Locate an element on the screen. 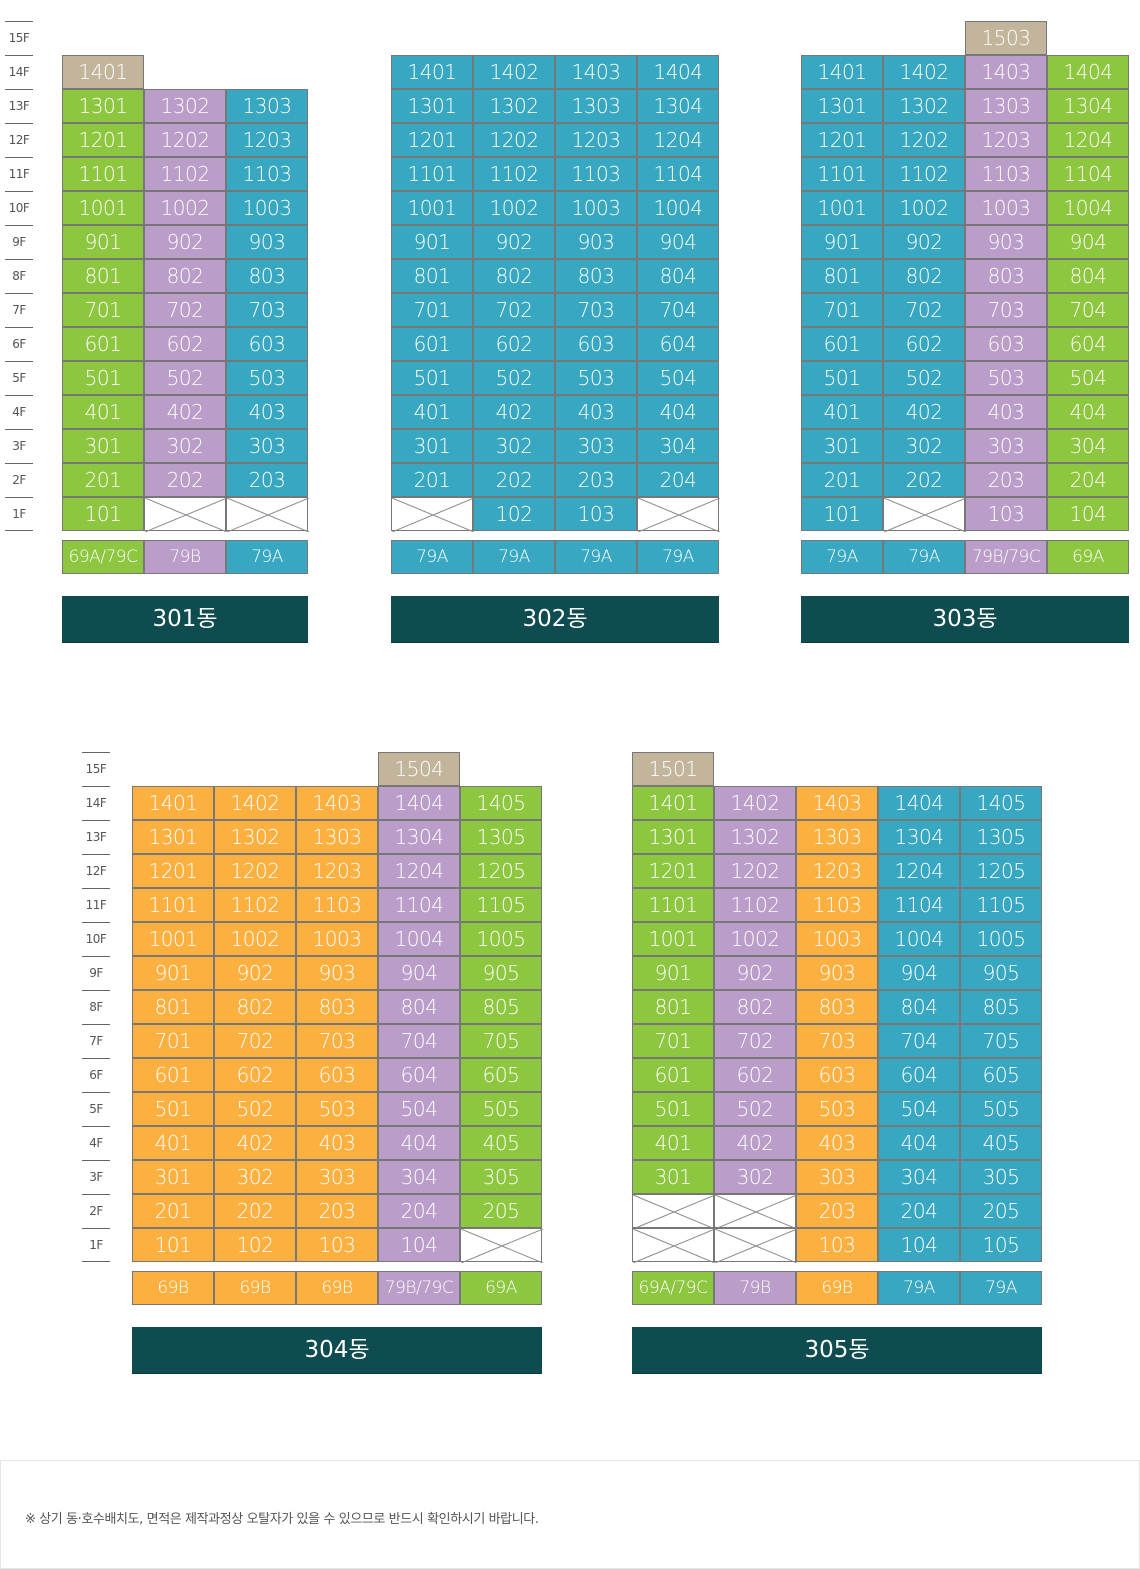  unit-cell: 503 is located at coordinates (1006, 378).